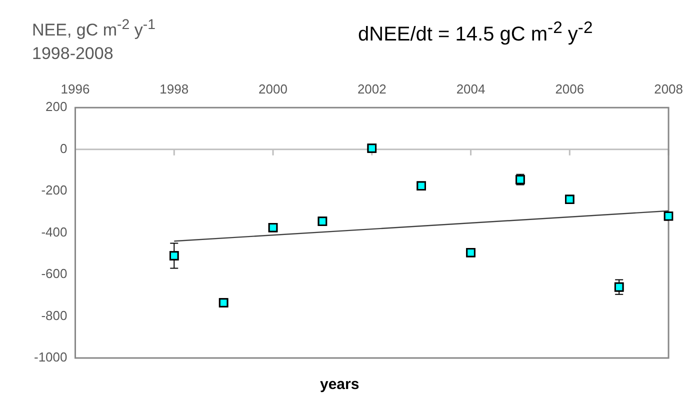 The width and height of the screenshot is (693, 410). What do you see at coordinates (94, 29) in the screenshot?
I see `y-axis-title: NEE, gC m$^{-2}$ y$^{-1}$` at bounding box center [94, 29].